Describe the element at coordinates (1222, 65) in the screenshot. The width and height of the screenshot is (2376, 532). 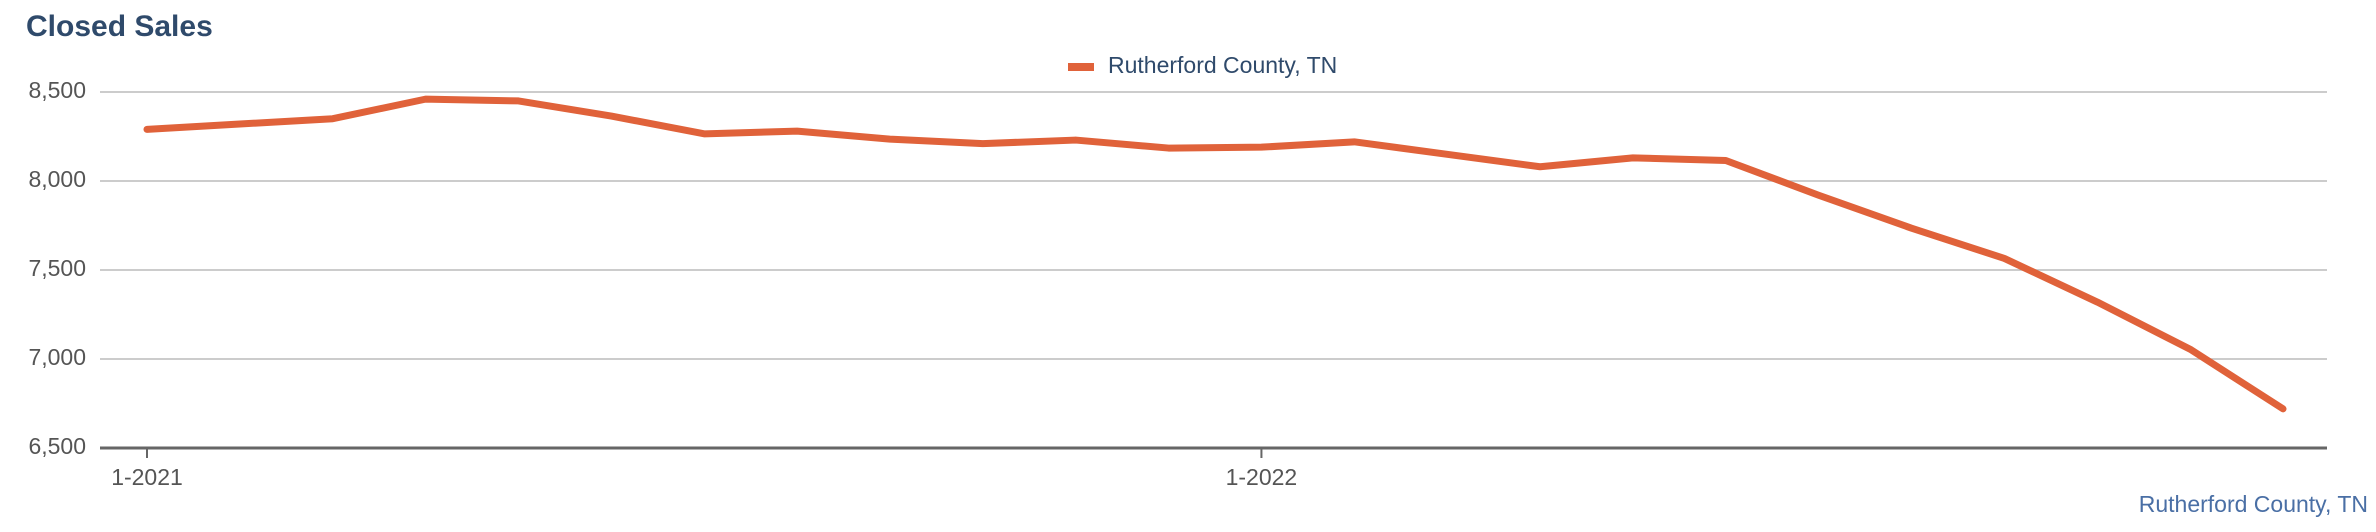
I see `legend-label: Rutherford County, TN` at that location.